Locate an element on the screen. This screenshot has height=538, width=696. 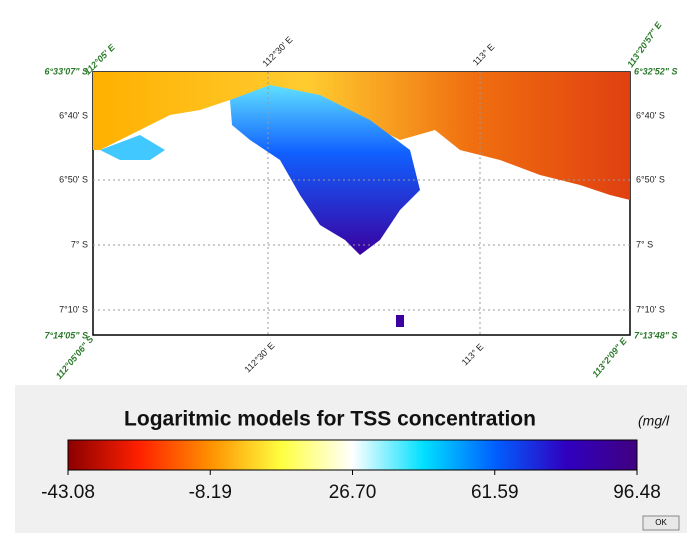
colorbar-tick-label: 96.48 is located at coordinates (637, 492).